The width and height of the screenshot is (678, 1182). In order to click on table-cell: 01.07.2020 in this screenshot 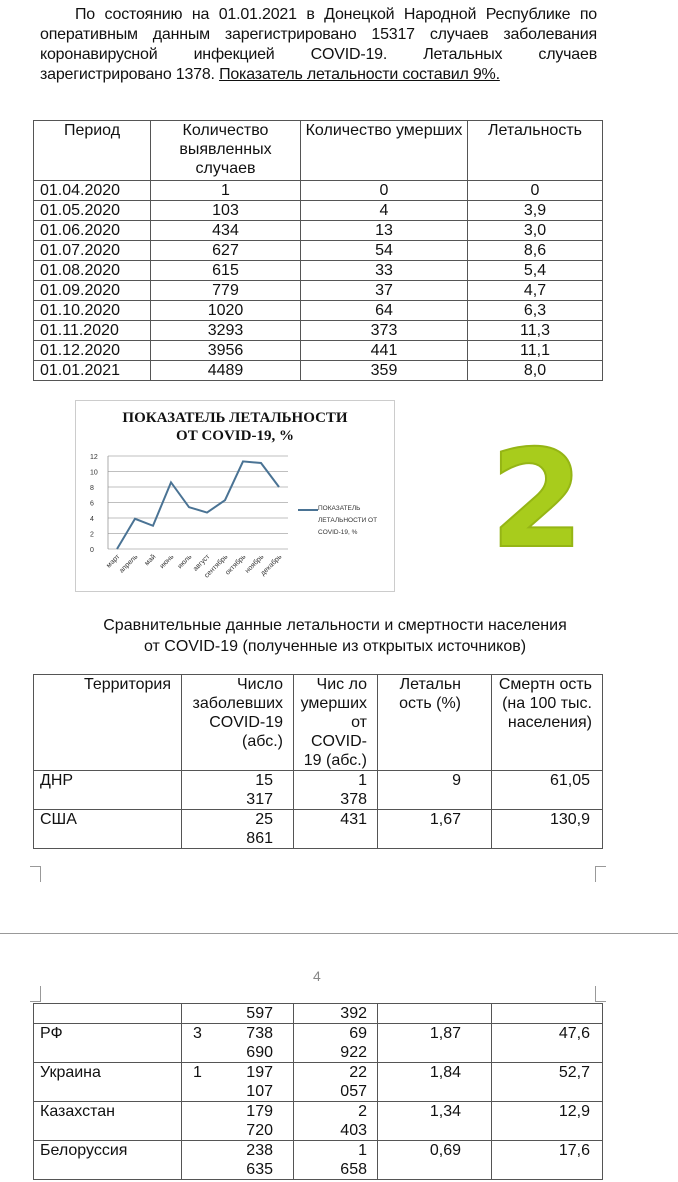, I will do `click(92, 250)`.